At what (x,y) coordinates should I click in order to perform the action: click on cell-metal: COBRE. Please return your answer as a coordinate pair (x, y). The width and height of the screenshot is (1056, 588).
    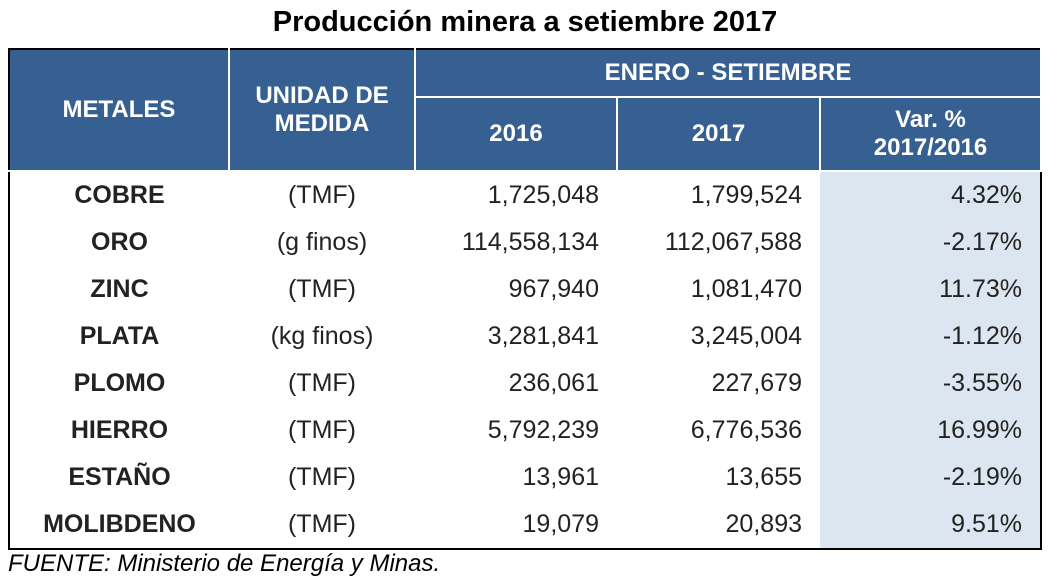
    Looking at the image, I should click on (119, 195).